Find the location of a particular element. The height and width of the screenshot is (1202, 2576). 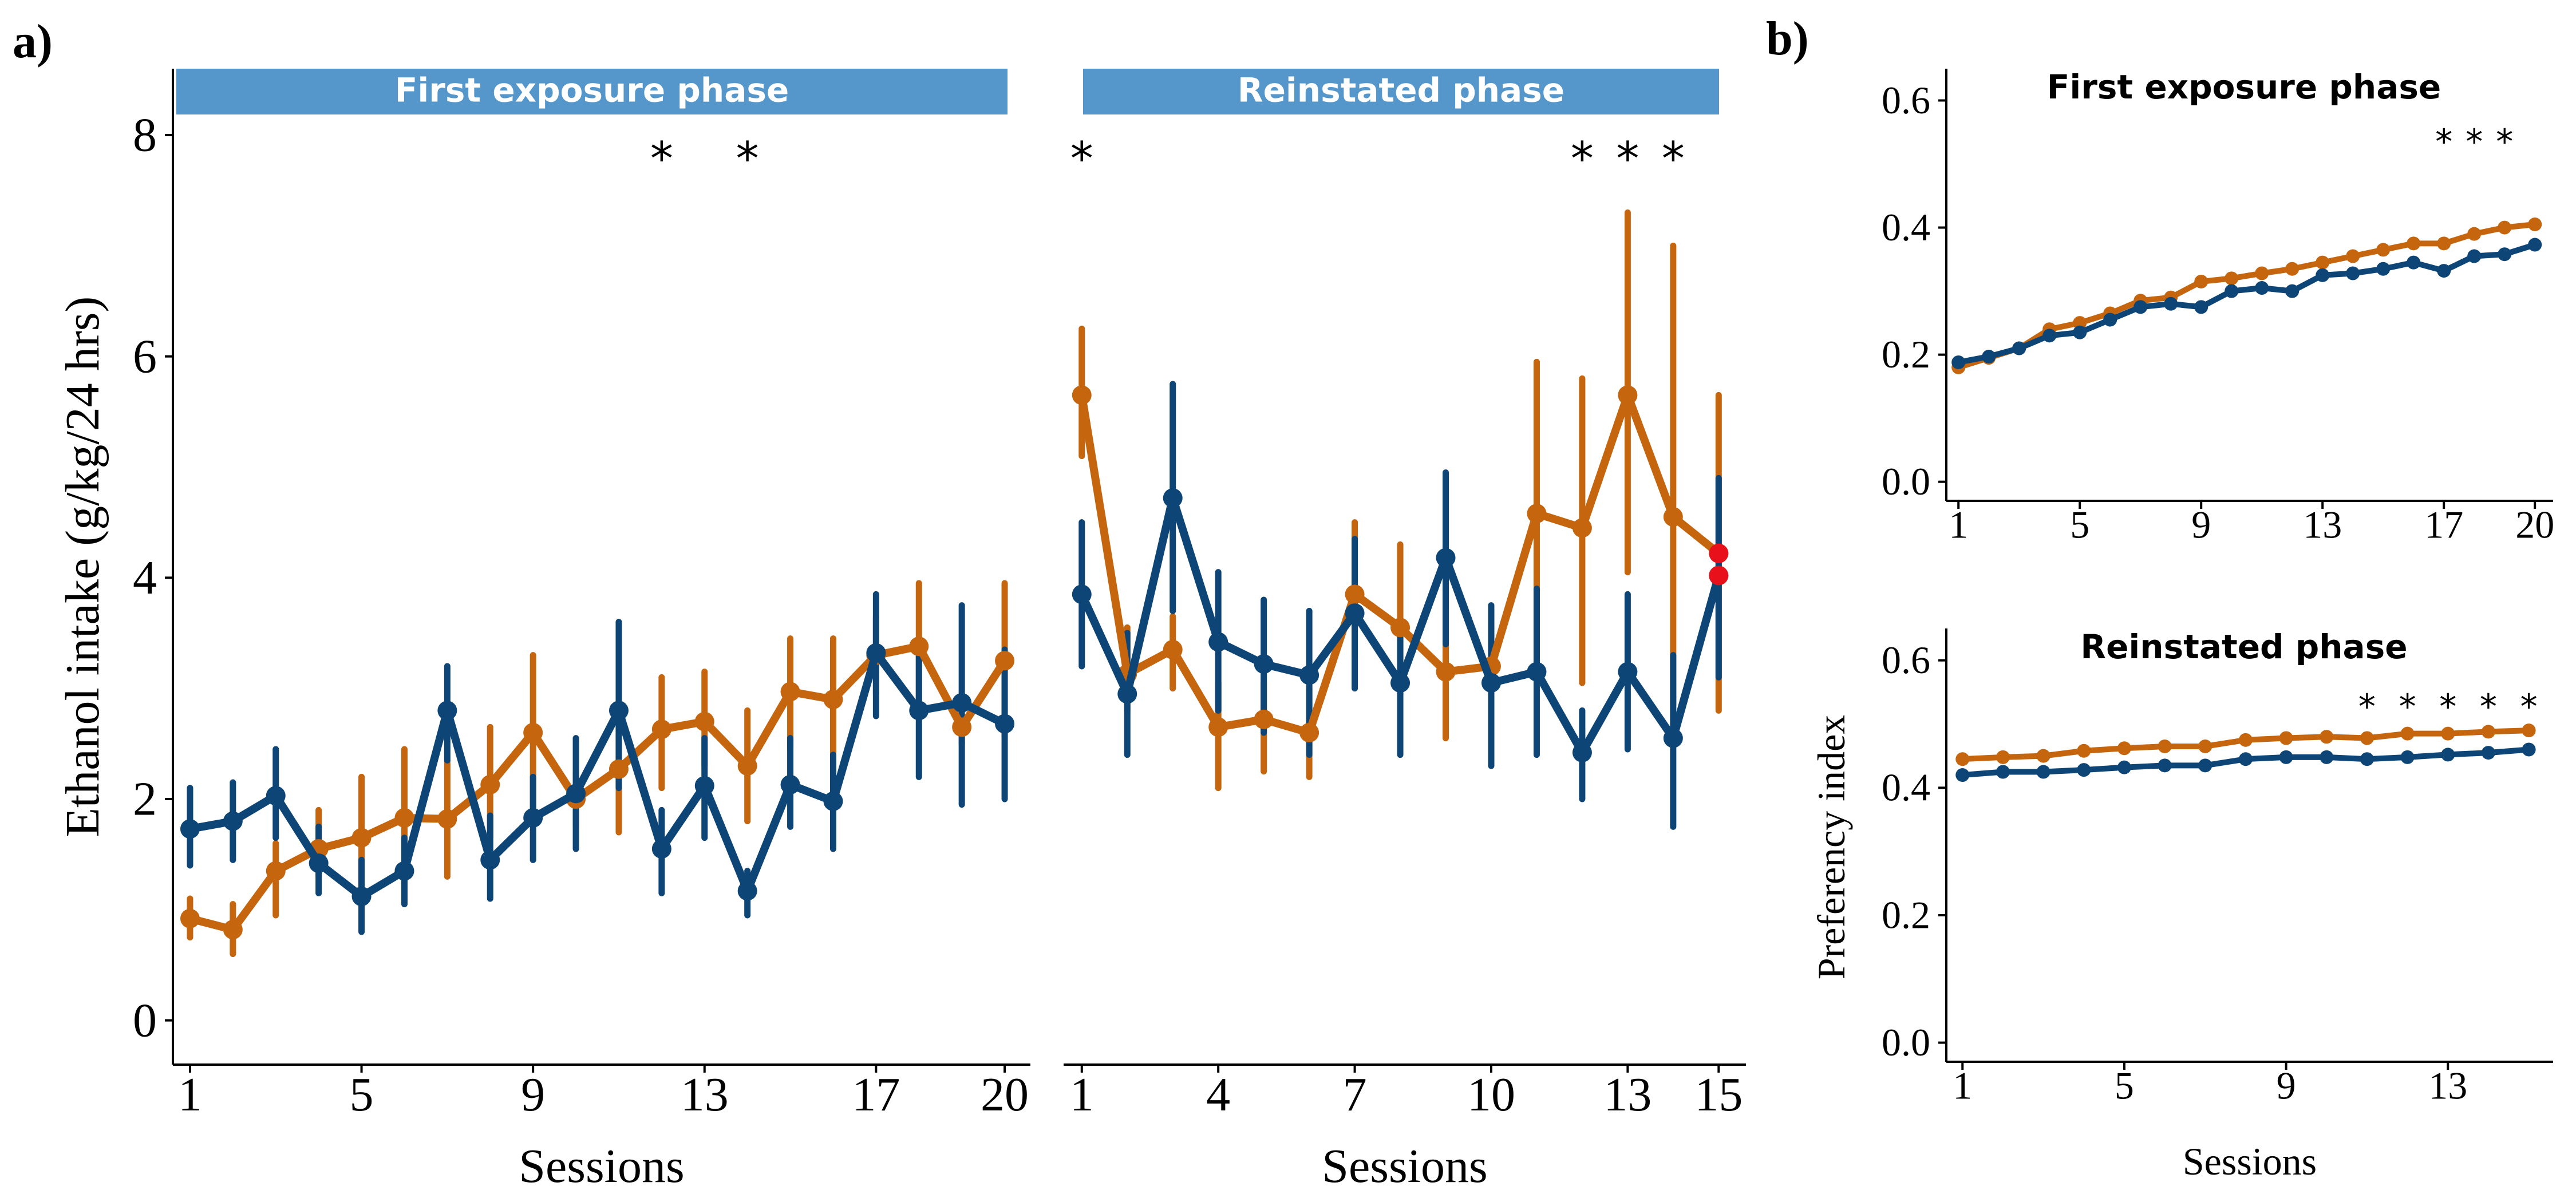

y-axis-label: Preferency index is located at coordinates (1831, 848).